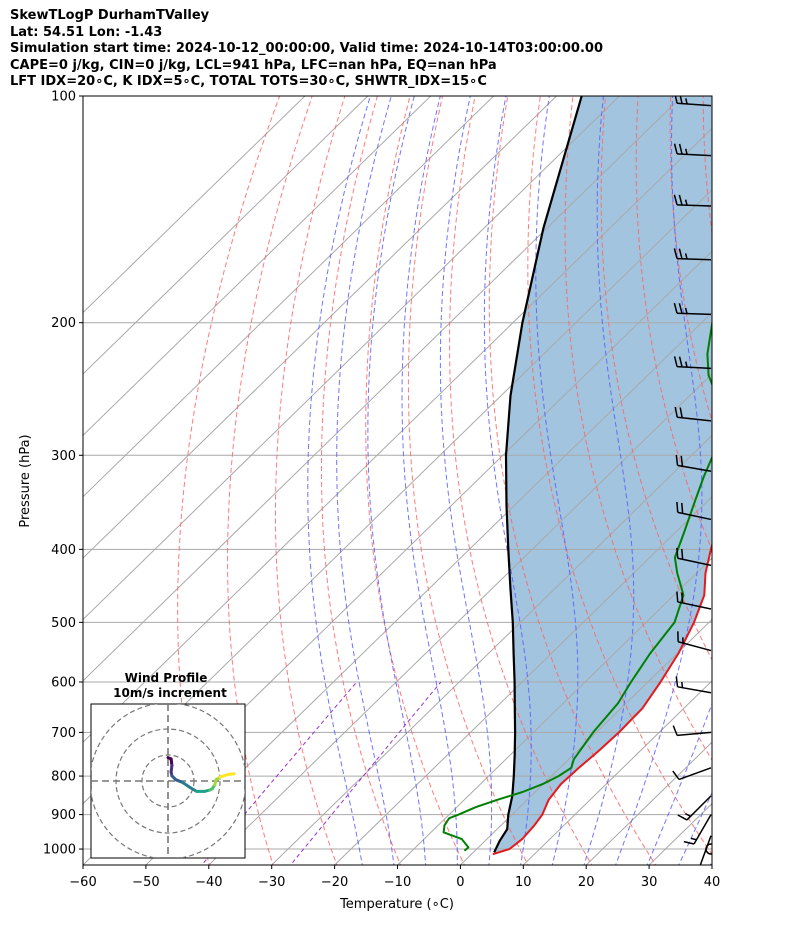 Image resolution: width=794 pixels, height=937 pixels. Describe the element at coordinates (145, 882) in the screenshot. I see `x-tick-label: −50` at that location.